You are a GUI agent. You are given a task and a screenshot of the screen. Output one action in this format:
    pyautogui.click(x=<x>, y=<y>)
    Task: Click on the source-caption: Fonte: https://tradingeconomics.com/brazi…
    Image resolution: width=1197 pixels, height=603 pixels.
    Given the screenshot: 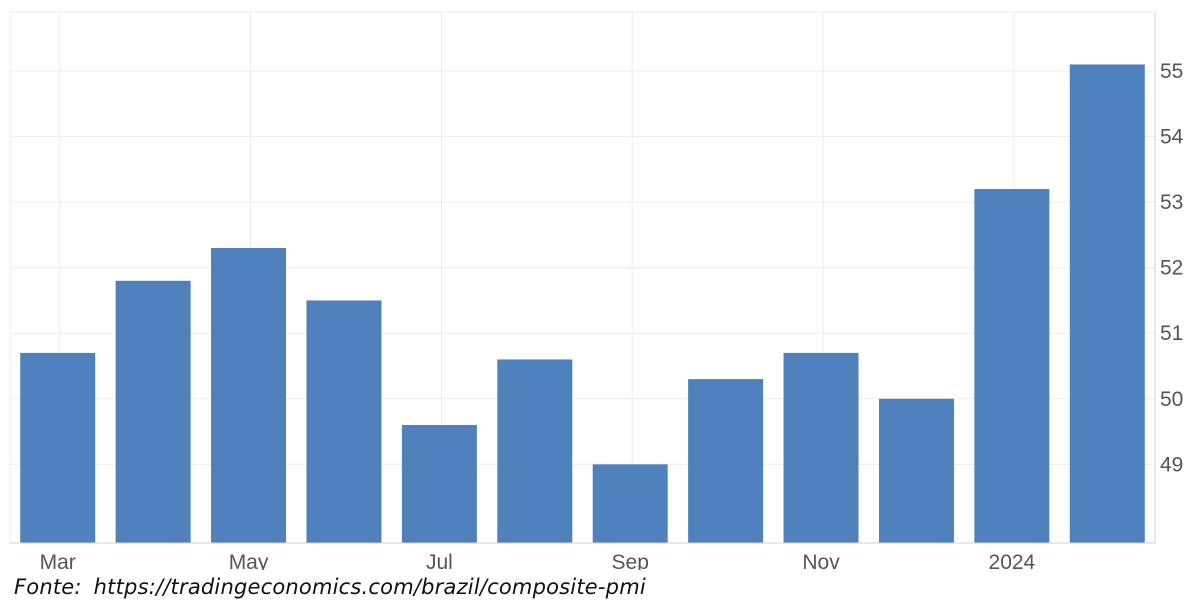 What is the action you would take?
    pyautogui.click(x=330, y=587)
    